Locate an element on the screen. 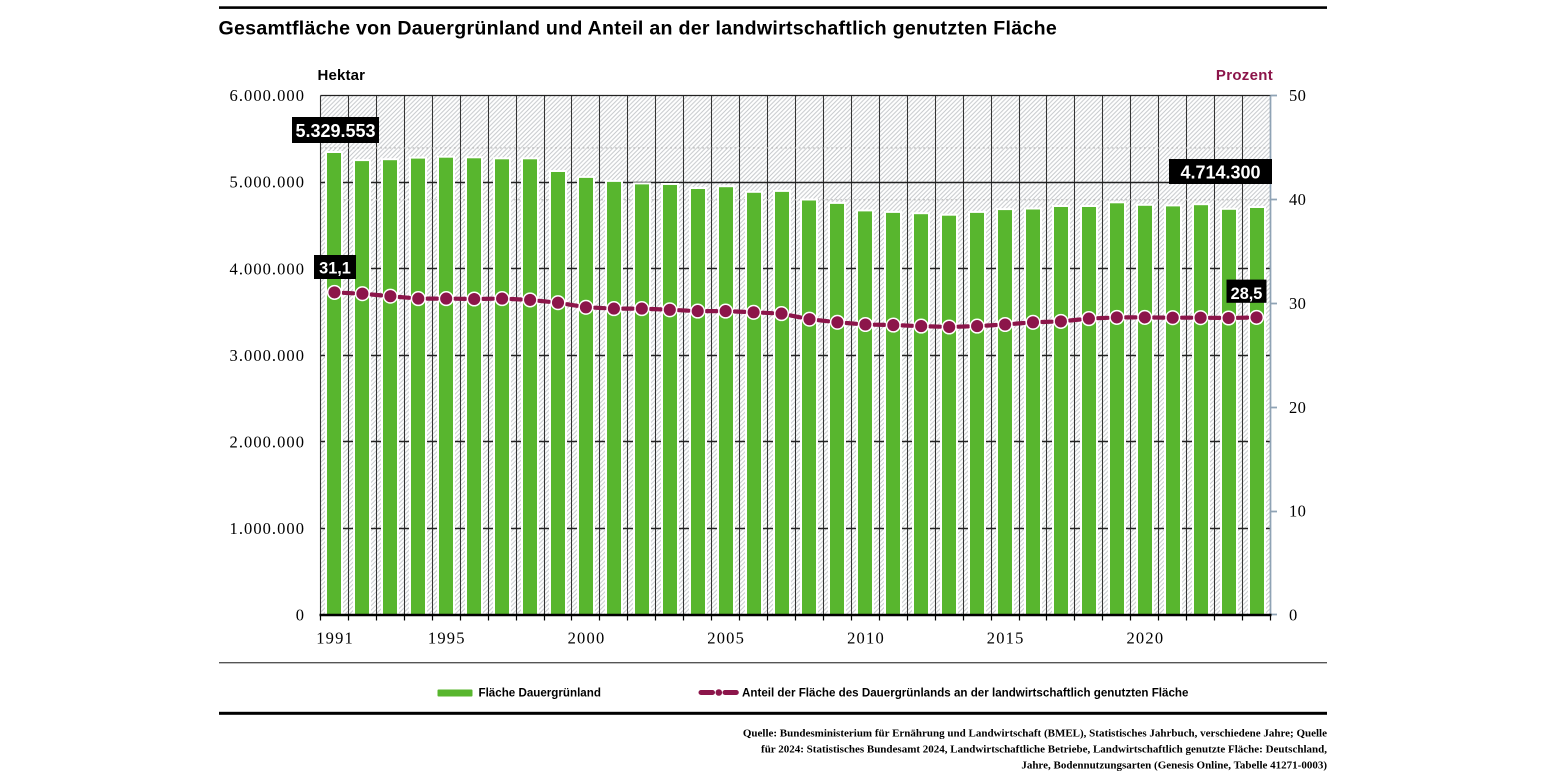 This screenshot has height=775, width=1545. svg-text: 2000 is located at coordinates (587, 637).